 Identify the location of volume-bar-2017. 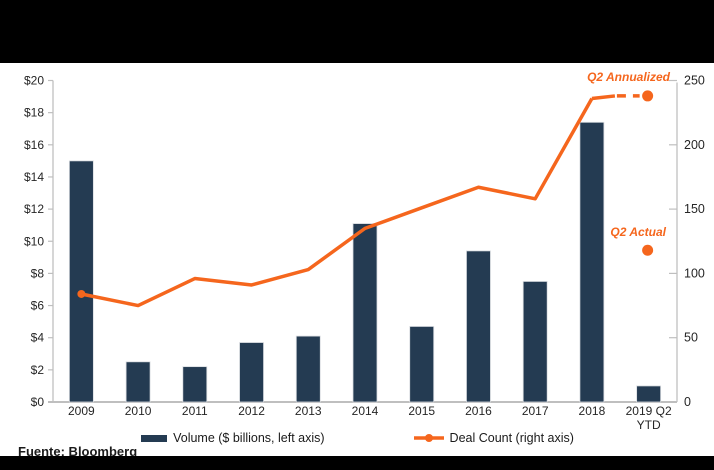
(535, 342).